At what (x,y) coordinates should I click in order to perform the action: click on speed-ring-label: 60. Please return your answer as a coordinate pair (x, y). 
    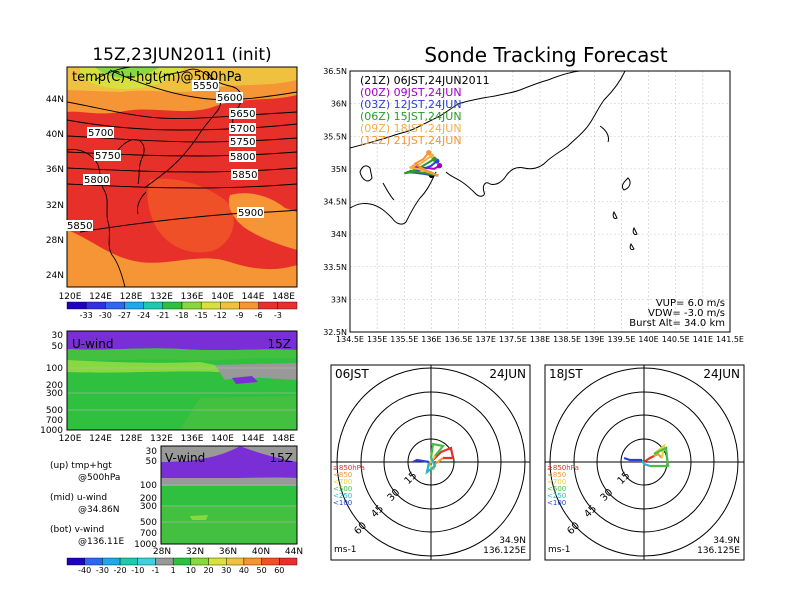
    Looking at the image, I should click on (360, 528).